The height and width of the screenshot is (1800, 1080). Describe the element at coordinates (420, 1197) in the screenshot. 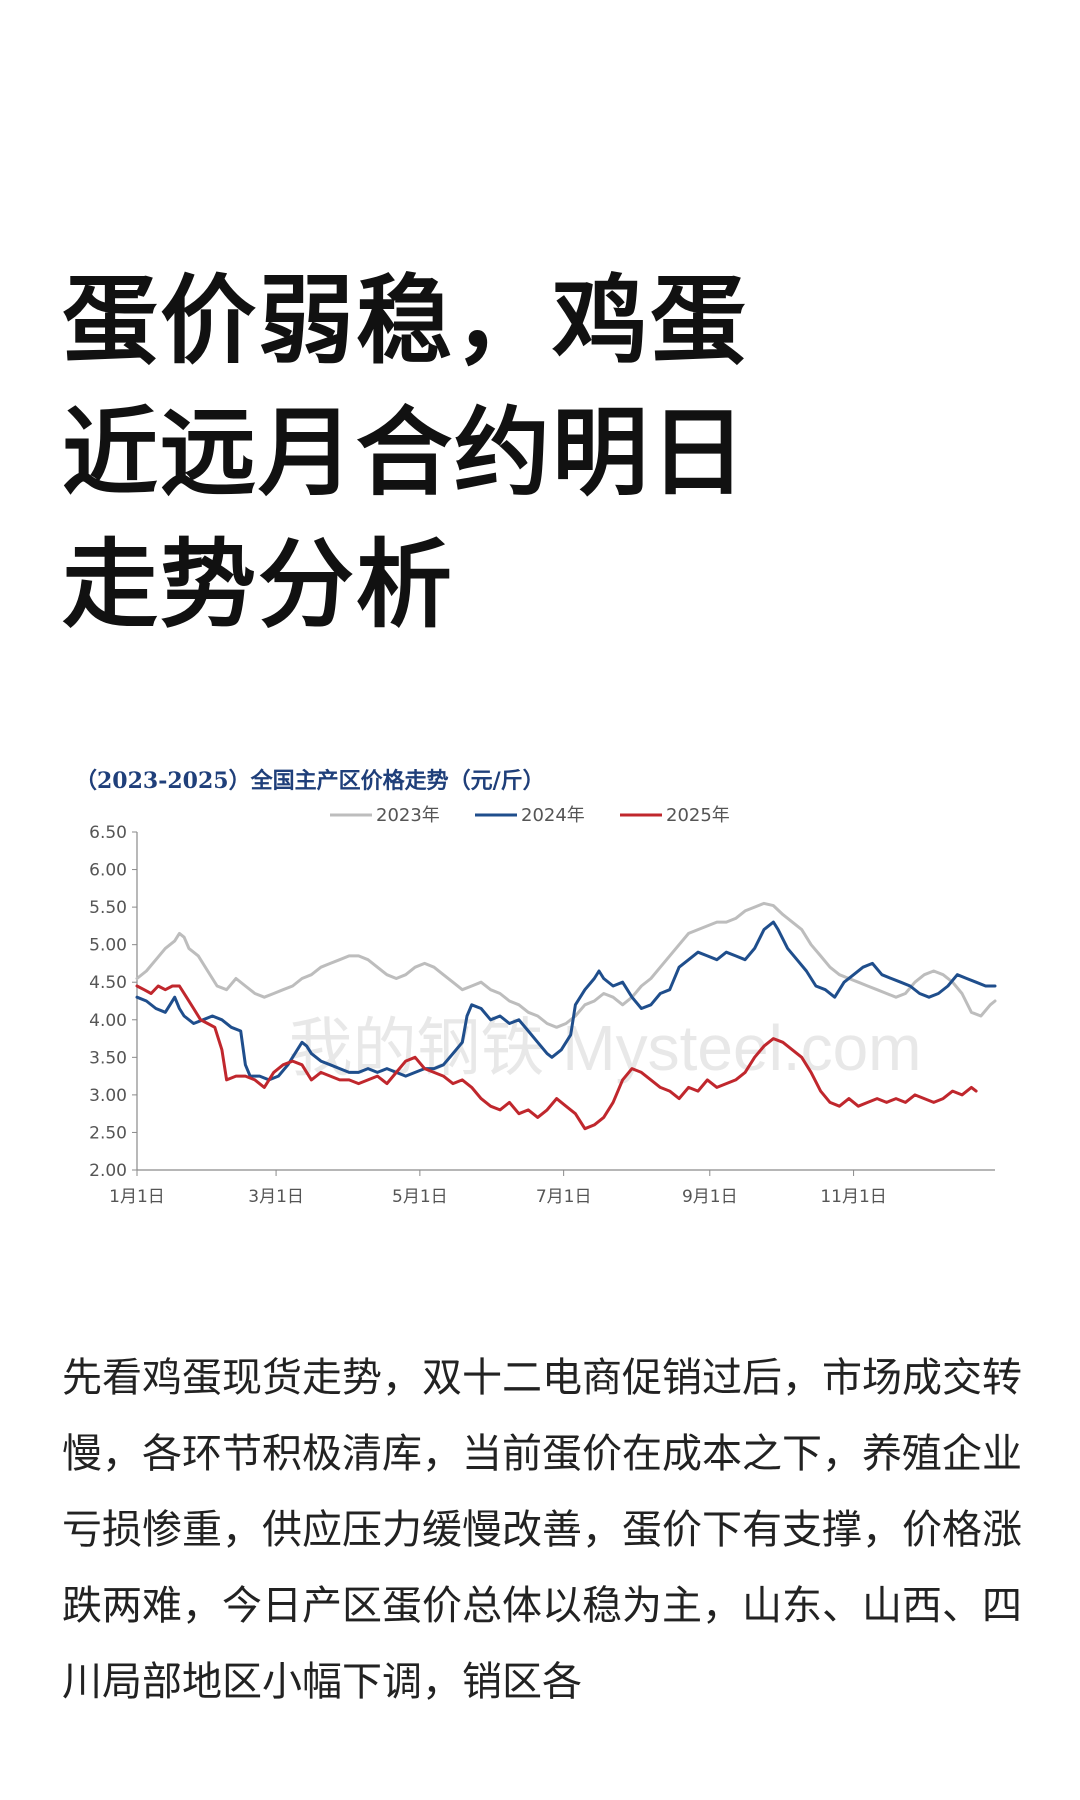

I see `x-tick-label: 5月1日` at that location.